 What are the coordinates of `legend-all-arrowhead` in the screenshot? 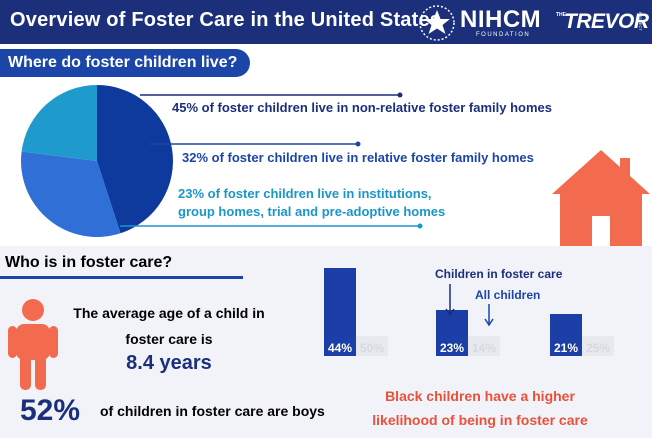 It's located at (489, 322).